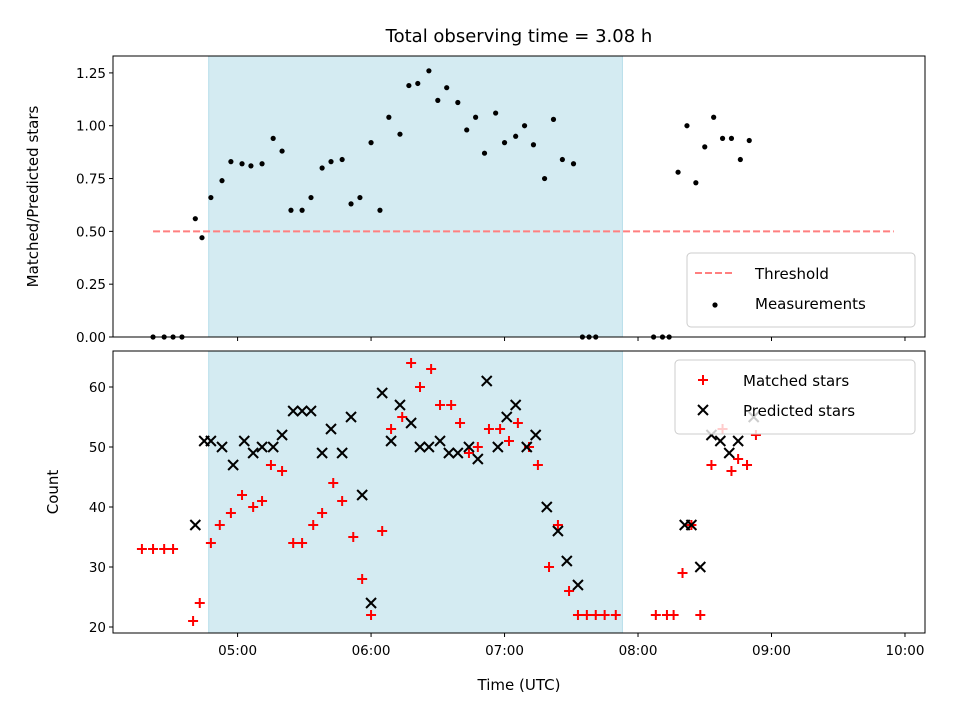  What do you see at coordinates (97, 508) in the screenshot?
I see `y-tick-label: 40` at bounding box center [97, 508].